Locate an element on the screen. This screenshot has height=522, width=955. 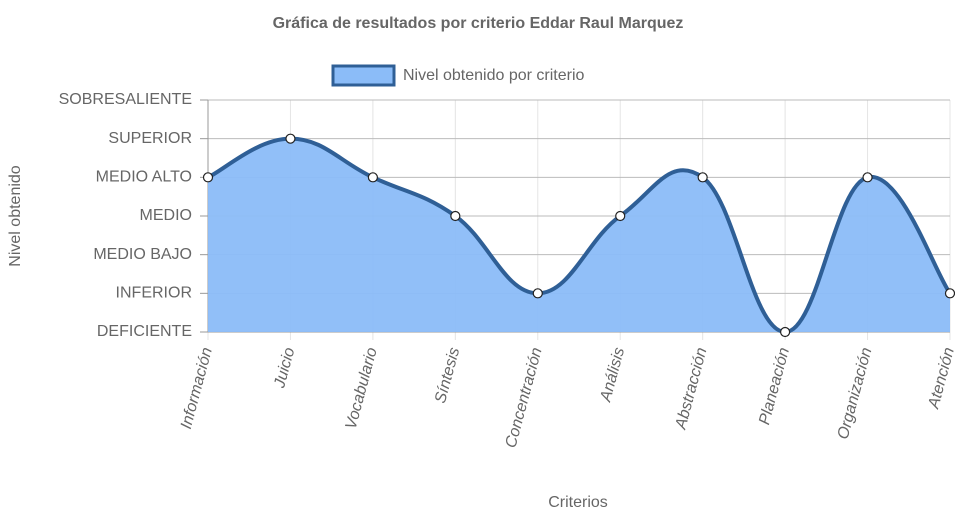
y-tick-label: INFERIOR is located at coordinates (154, 293).